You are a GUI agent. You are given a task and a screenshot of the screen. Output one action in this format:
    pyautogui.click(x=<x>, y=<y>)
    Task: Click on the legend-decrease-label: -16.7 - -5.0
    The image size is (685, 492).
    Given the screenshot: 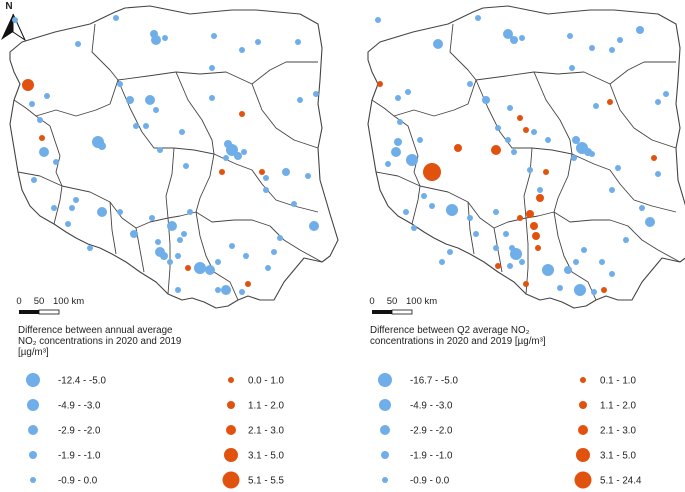 What is the action you would take?
    pyautogui.click(x=434, y=381)
    